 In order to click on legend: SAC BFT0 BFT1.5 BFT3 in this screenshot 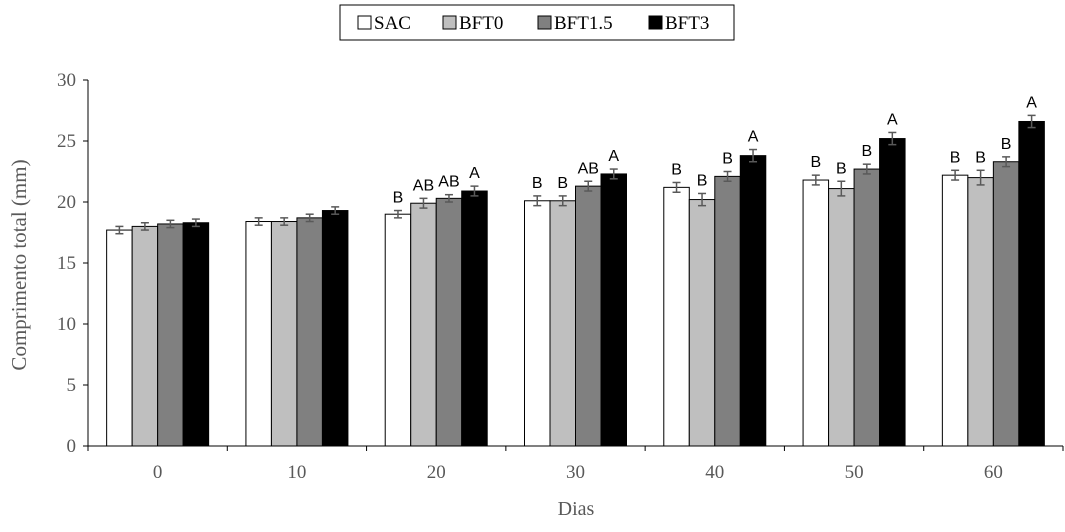, I will do `click(537, 22)`.